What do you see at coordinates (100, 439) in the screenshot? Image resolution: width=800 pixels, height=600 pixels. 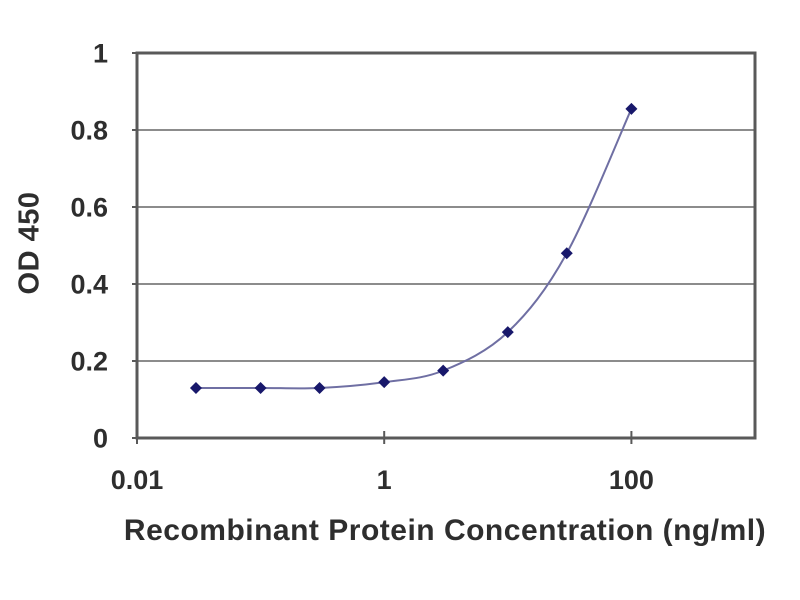 I see `y-tick-label-0: 0` at bounding box center [100, 439].